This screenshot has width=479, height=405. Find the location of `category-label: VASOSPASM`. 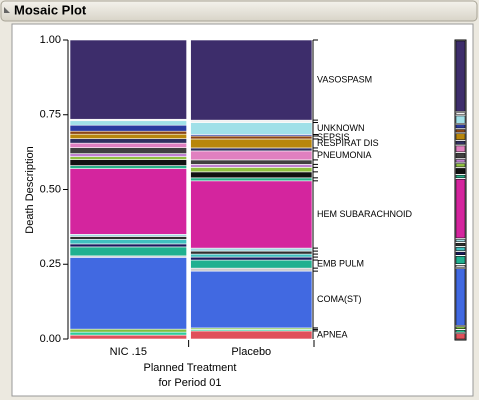

category-label: VASOSPASM is located at coordinates (344, 79).